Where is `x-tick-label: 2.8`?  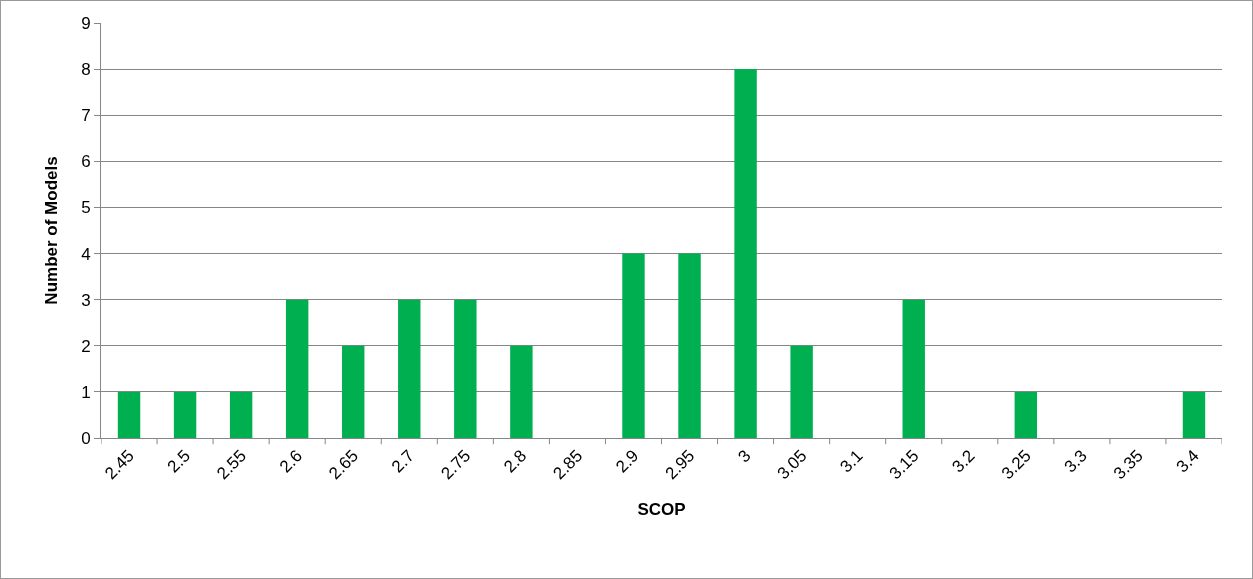 x-tick-label: 2.8 is located at coordinates (515, 461).